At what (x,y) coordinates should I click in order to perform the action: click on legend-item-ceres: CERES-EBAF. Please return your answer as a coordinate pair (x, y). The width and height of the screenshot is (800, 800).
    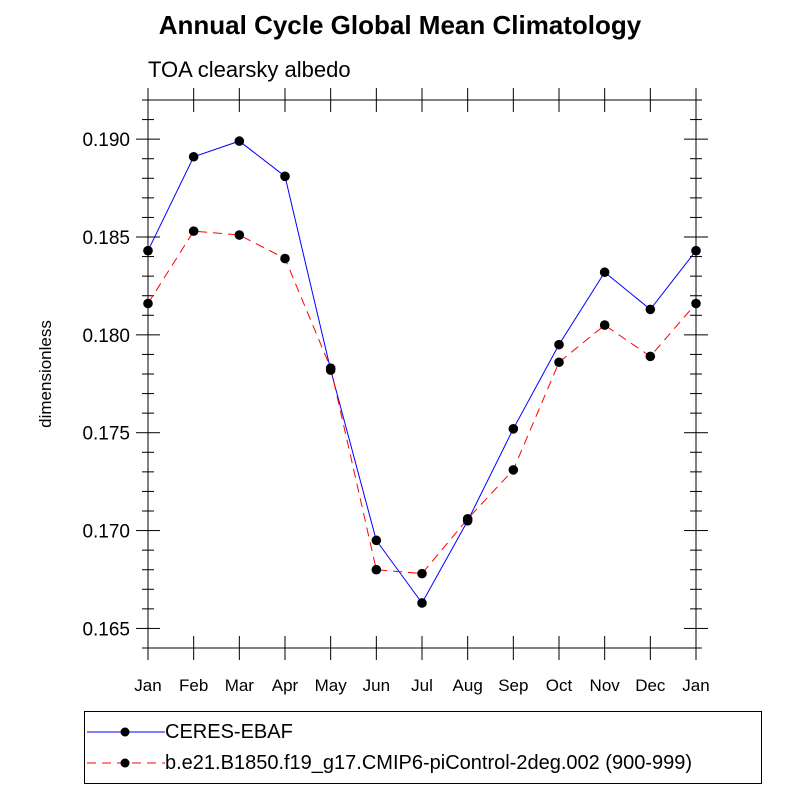
    Looking at the image, I should click on (189, 732).